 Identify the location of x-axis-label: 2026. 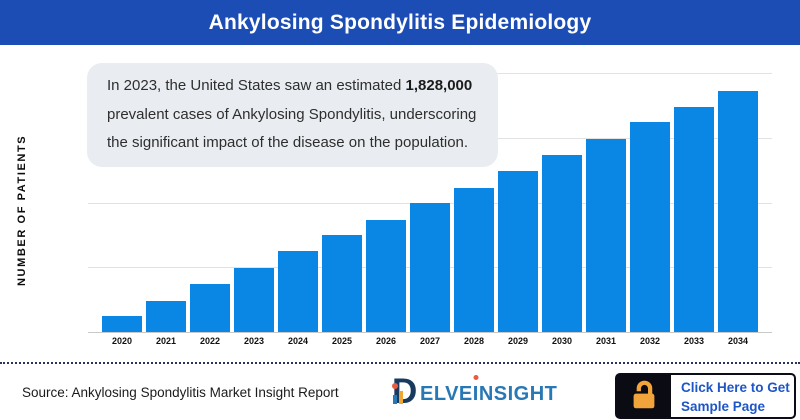
(386, 341).